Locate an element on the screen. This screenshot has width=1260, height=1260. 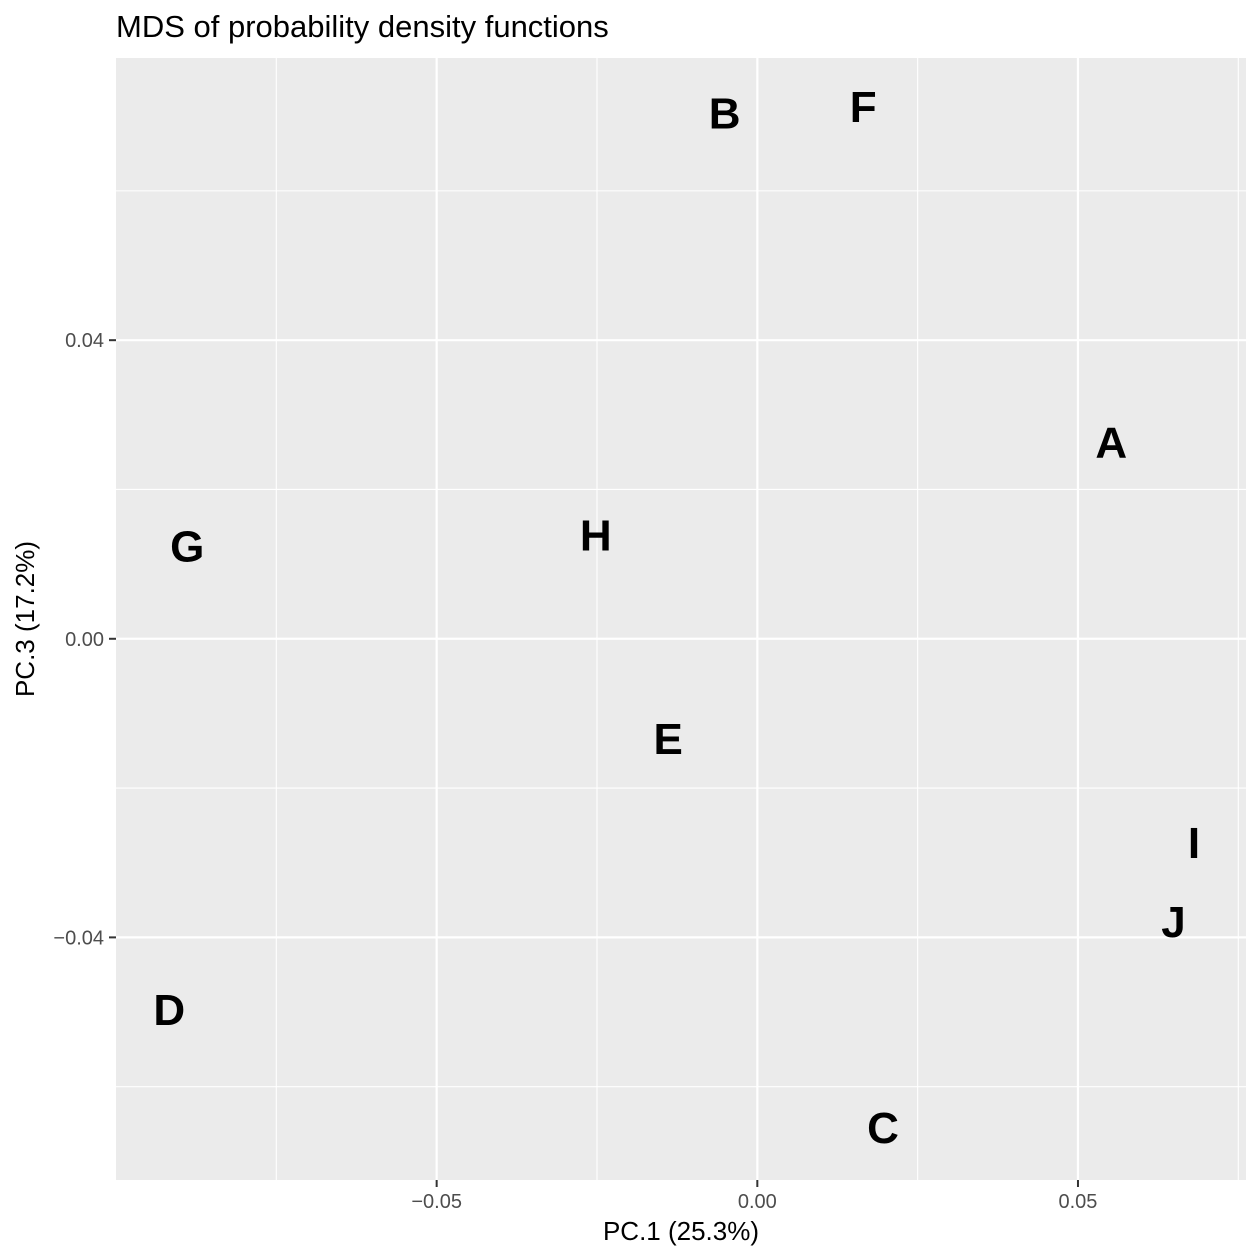
x-axis: −0.05 0.00 0.05 is located at coordinates (754, 1196).